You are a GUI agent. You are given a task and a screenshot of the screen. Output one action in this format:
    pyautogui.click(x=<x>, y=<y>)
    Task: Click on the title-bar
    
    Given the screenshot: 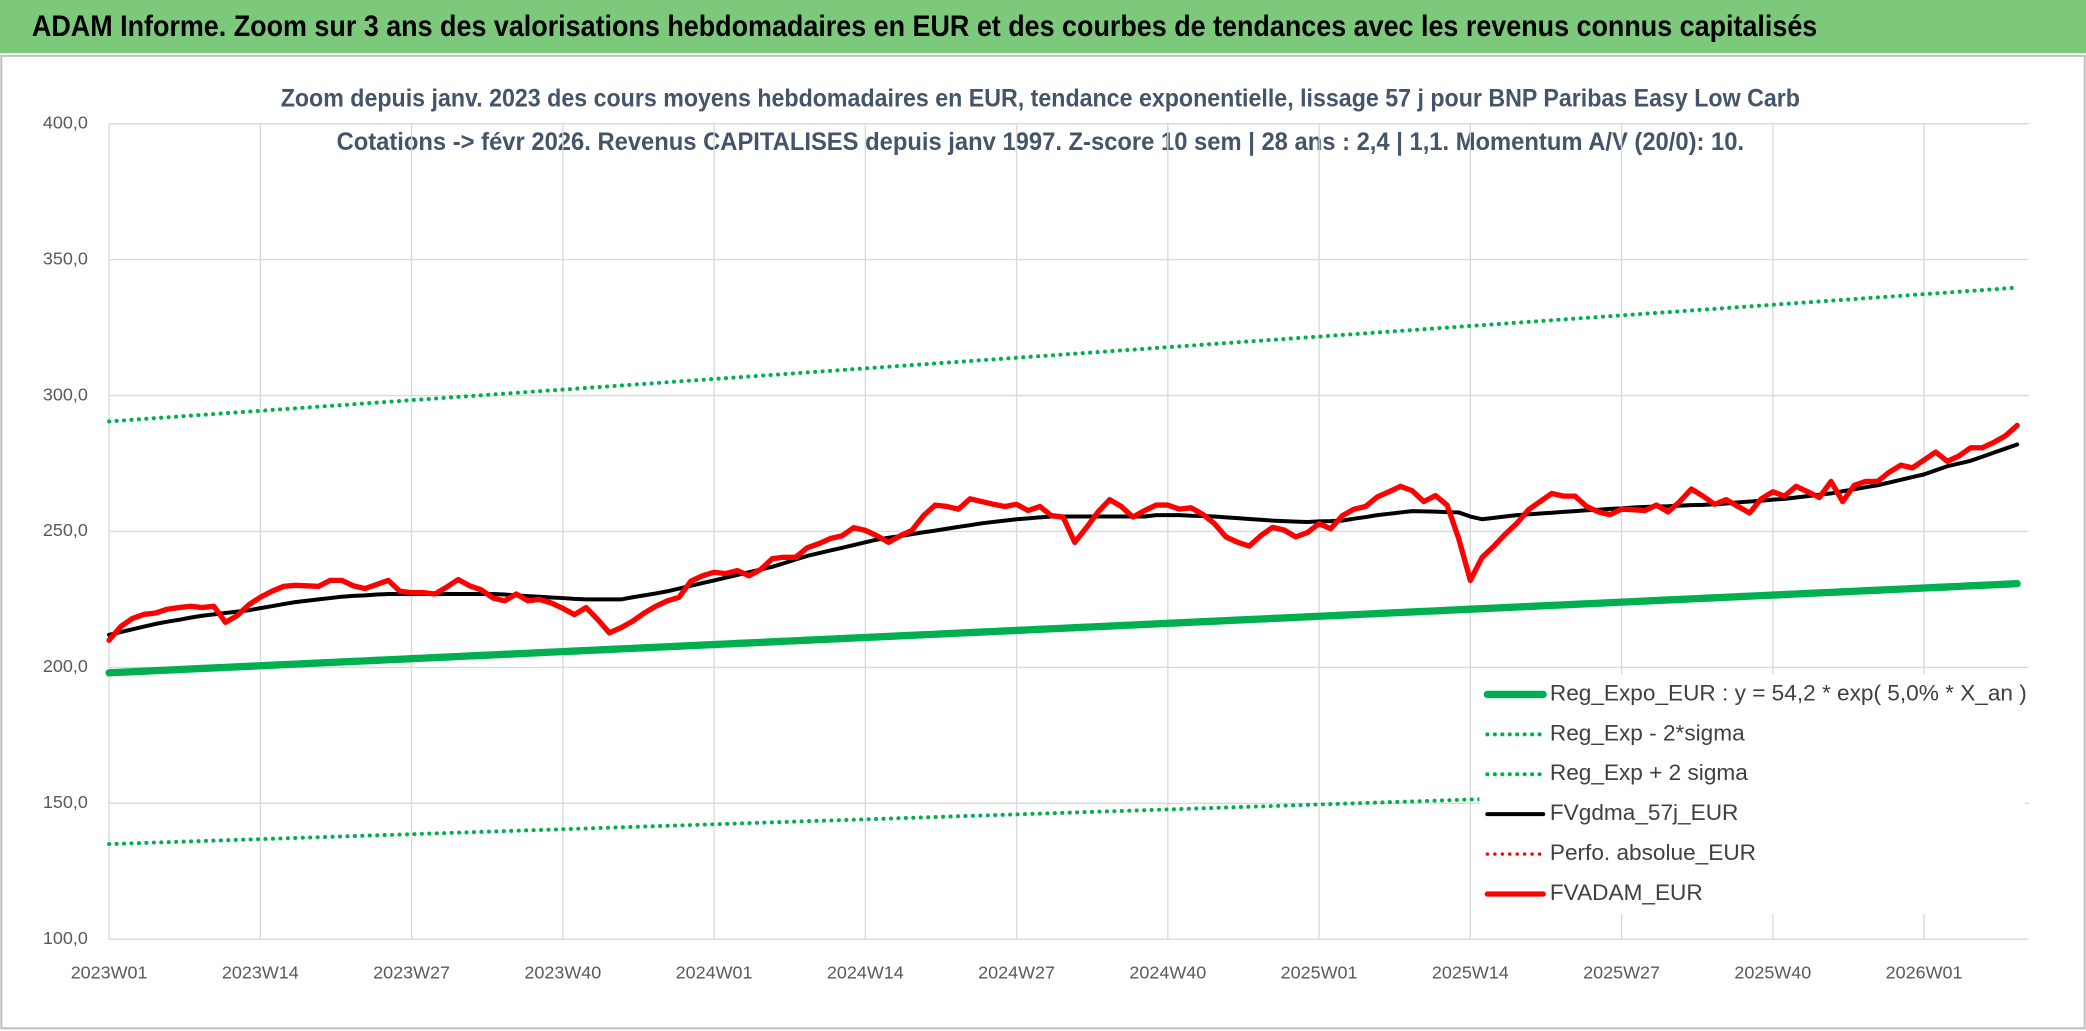 What is the action you would take?
    pyautogui.click(x=1043, y=27)
    